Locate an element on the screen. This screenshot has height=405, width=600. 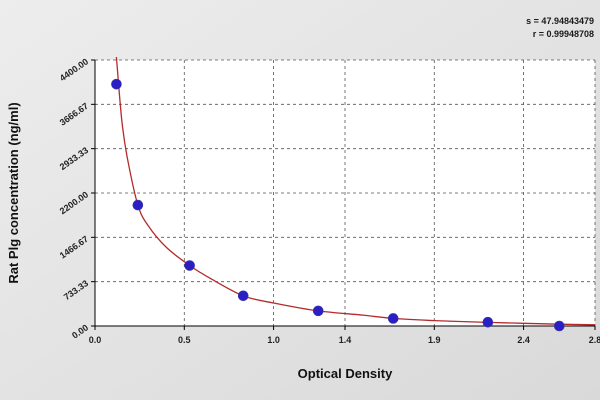
x-tick-label: 1.4 is located at coordinates (345, 340).